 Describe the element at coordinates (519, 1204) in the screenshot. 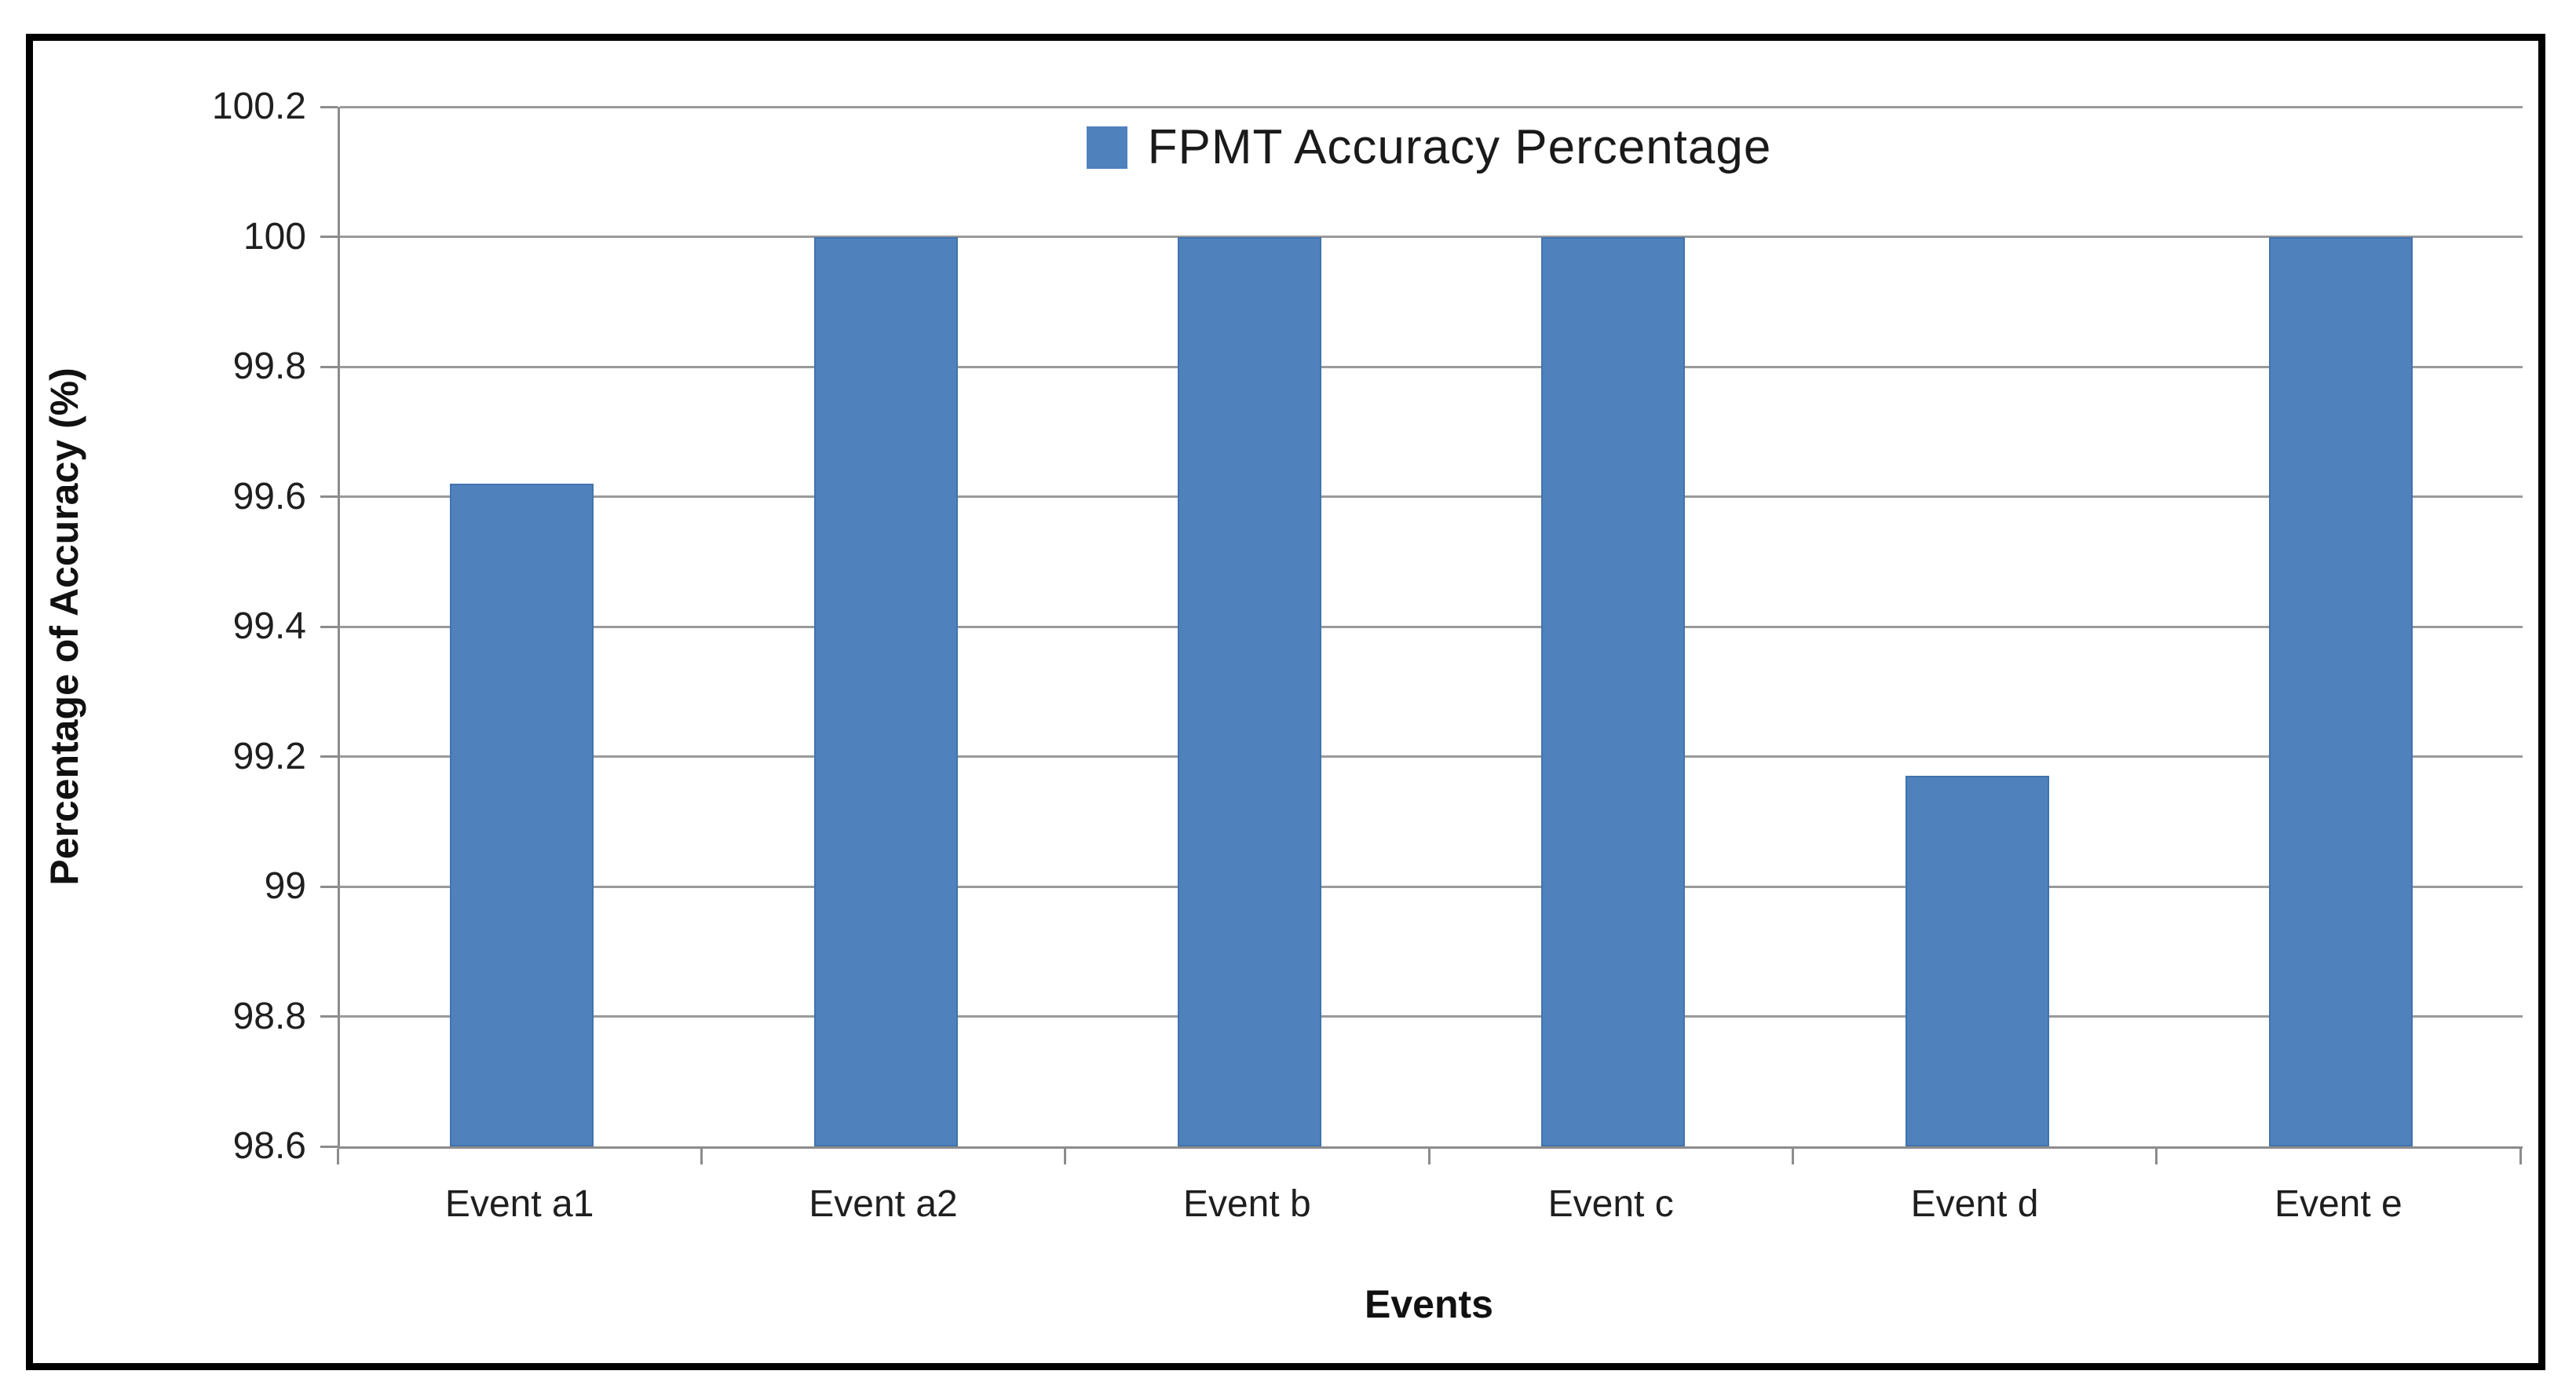

I see `x-tick-label-event-a1: Event a1` at that location.